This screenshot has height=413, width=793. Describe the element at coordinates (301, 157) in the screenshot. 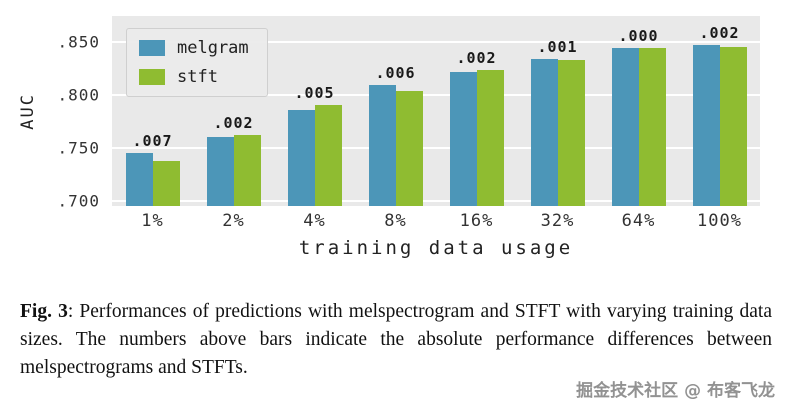

I see `bar-melgram-4%` at that location.